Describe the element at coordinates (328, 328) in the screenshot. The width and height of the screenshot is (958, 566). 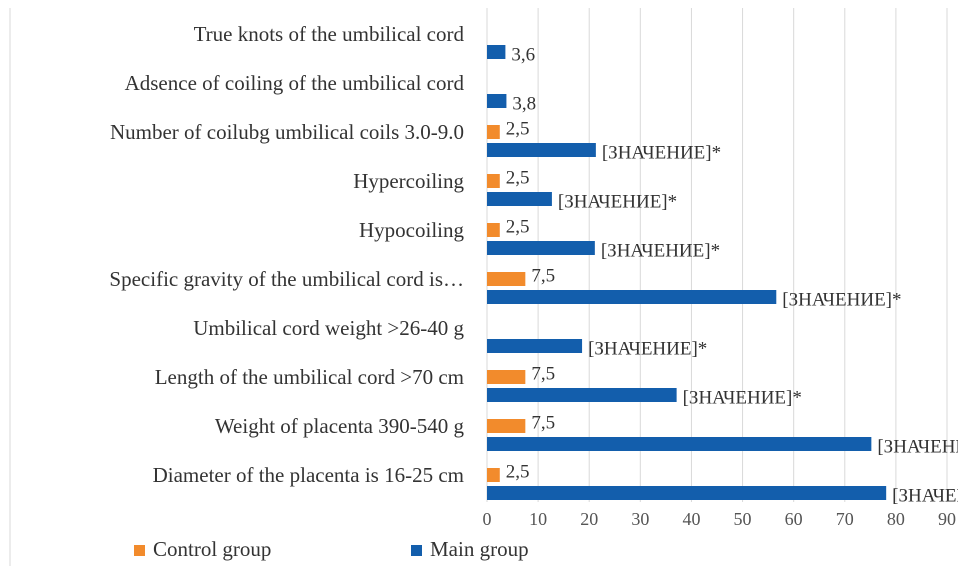
I see `category-label: Umbilical cord weight >26-40 g` at that location.